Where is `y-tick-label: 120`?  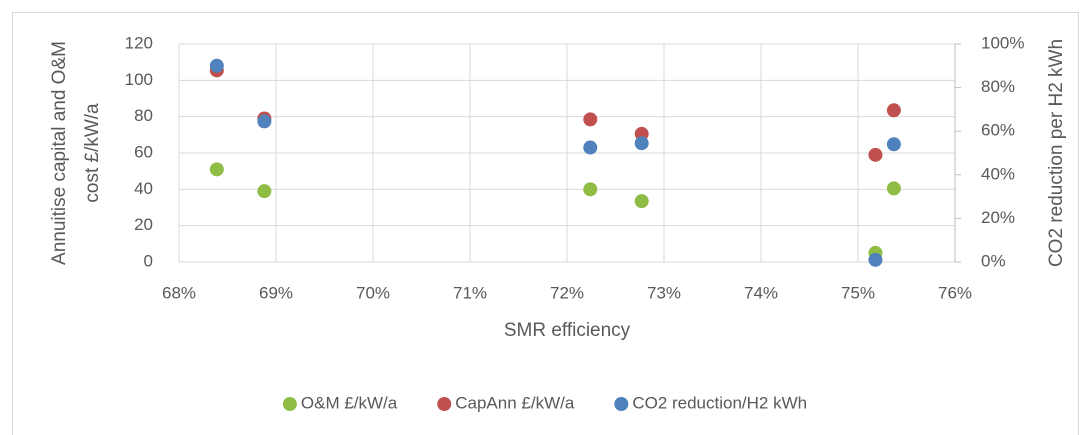
y-tick-label: 120 is located at coordinates (139, 42).